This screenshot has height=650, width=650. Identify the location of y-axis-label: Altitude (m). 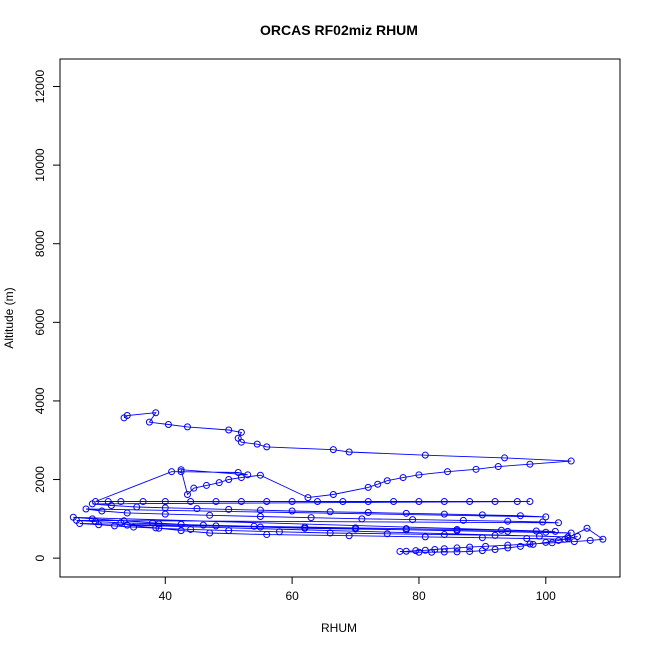
(9, 317).